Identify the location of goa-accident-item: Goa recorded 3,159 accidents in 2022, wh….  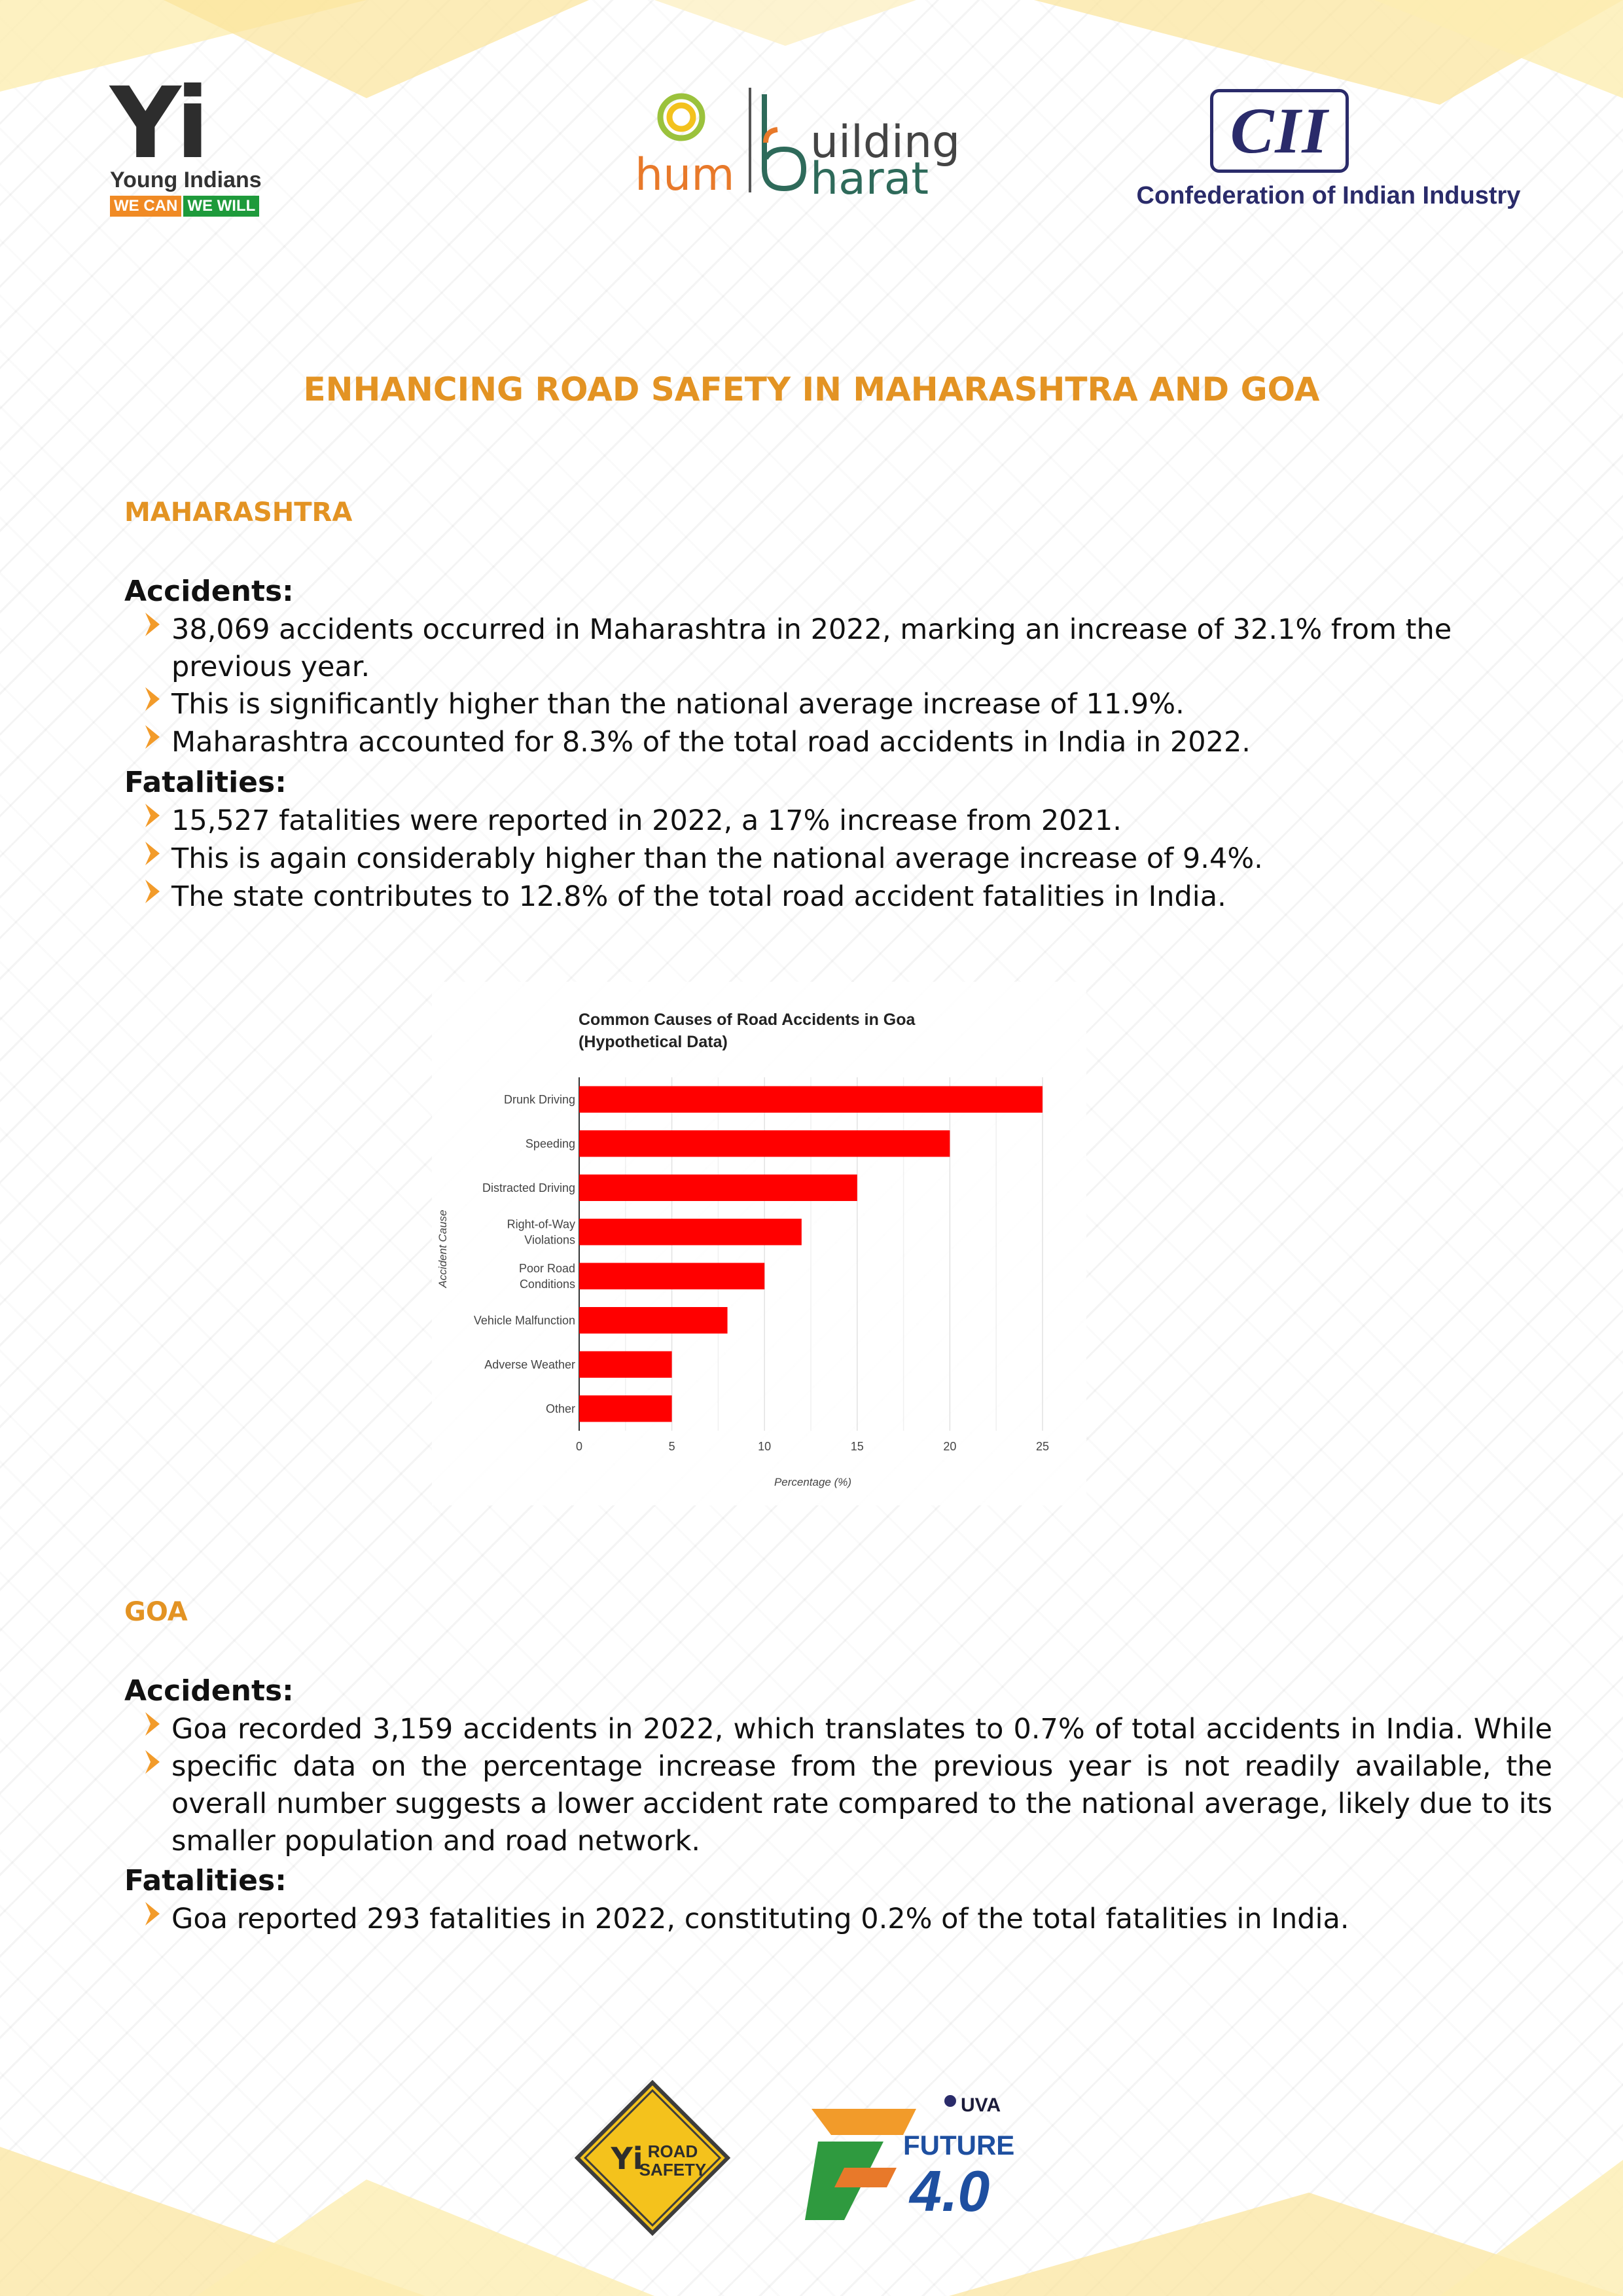
(861, 1785).